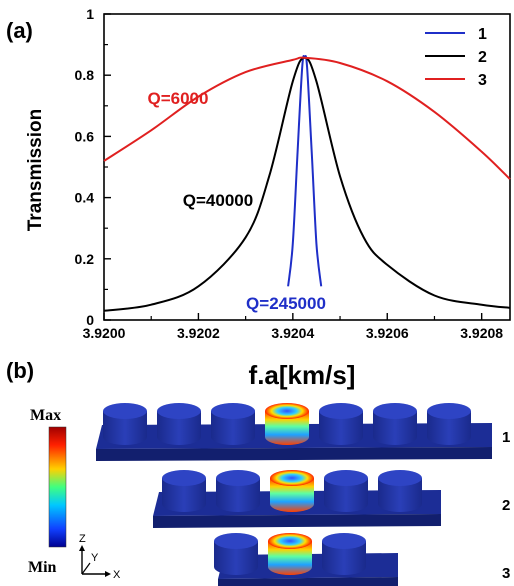 Image resolution: width=514 pixels, height=586 pixels. I want to click on z-axis-label: Z, so click(82, 539).